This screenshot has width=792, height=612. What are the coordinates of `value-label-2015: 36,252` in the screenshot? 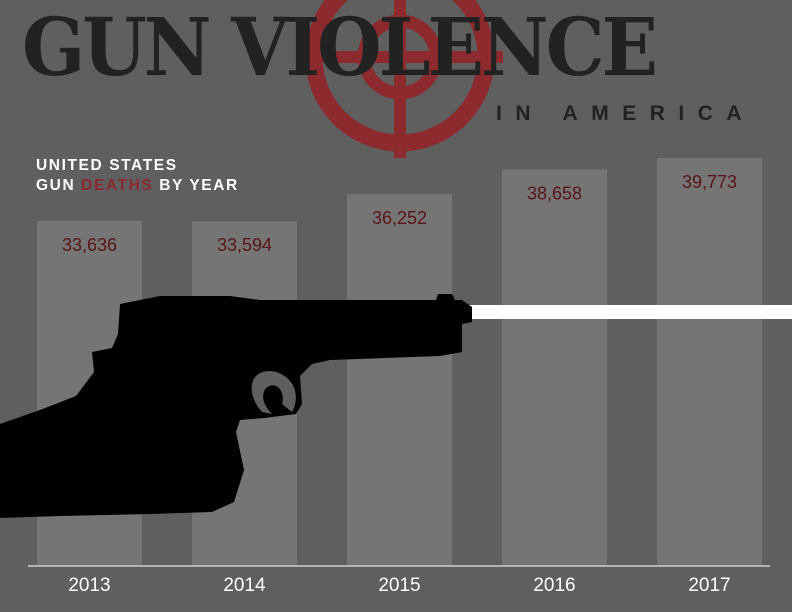 It's located at (399, 218).